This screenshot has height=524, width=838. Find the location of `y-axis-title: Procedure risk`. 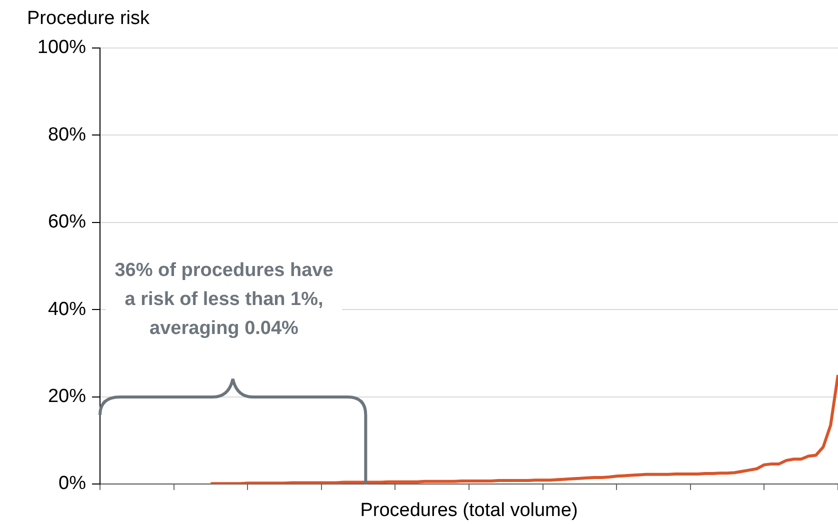

y-axis-title: Procedure risk is located at coordinates (88, 19).